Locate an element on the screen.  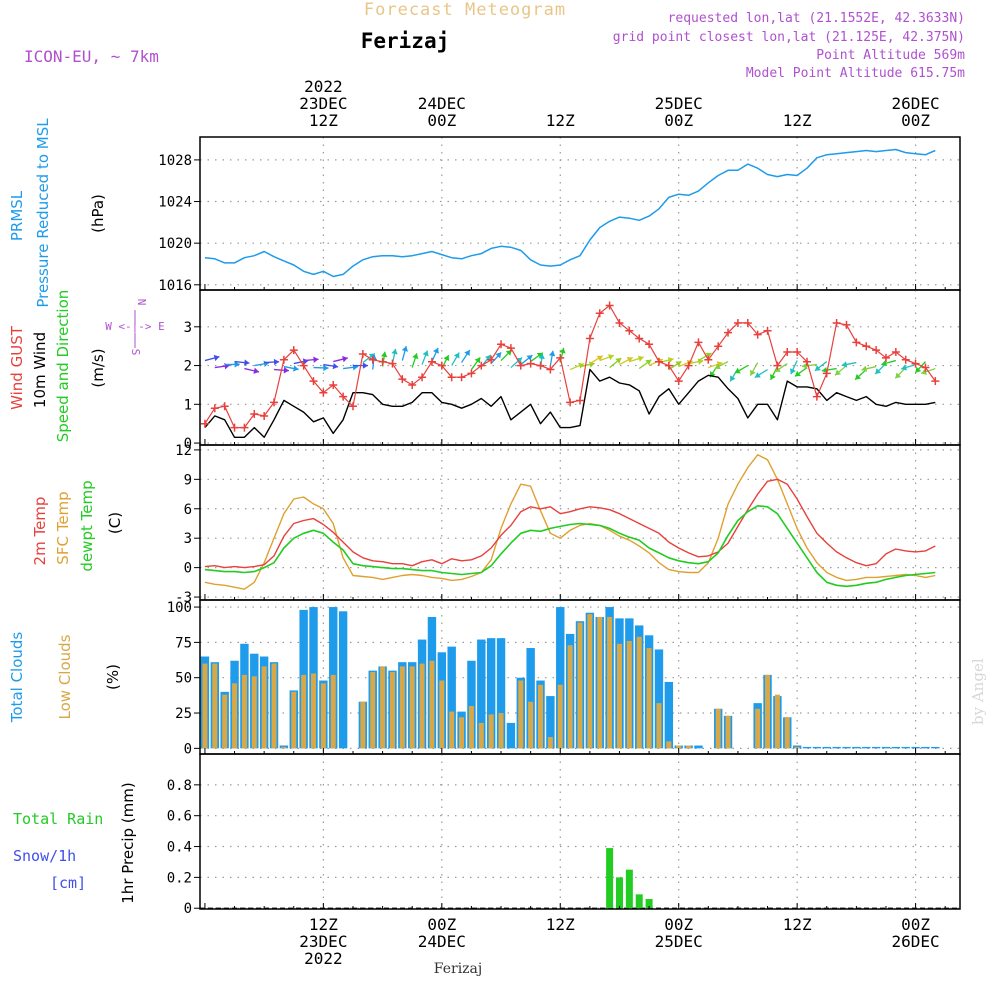
y-tick-label: 1016 is located at coordinates (175, 286).